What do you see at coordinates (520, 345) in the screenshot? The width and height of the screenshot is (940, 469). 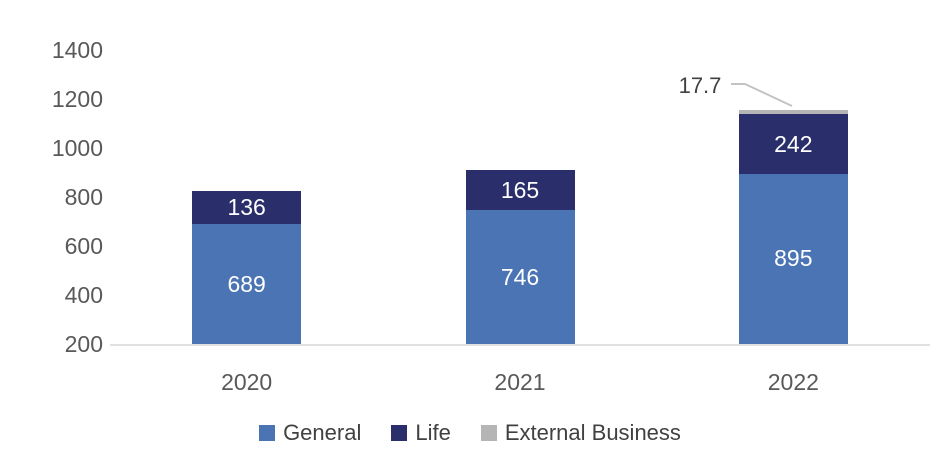 I see `x-axis-line` at bounding box center [520, 345].